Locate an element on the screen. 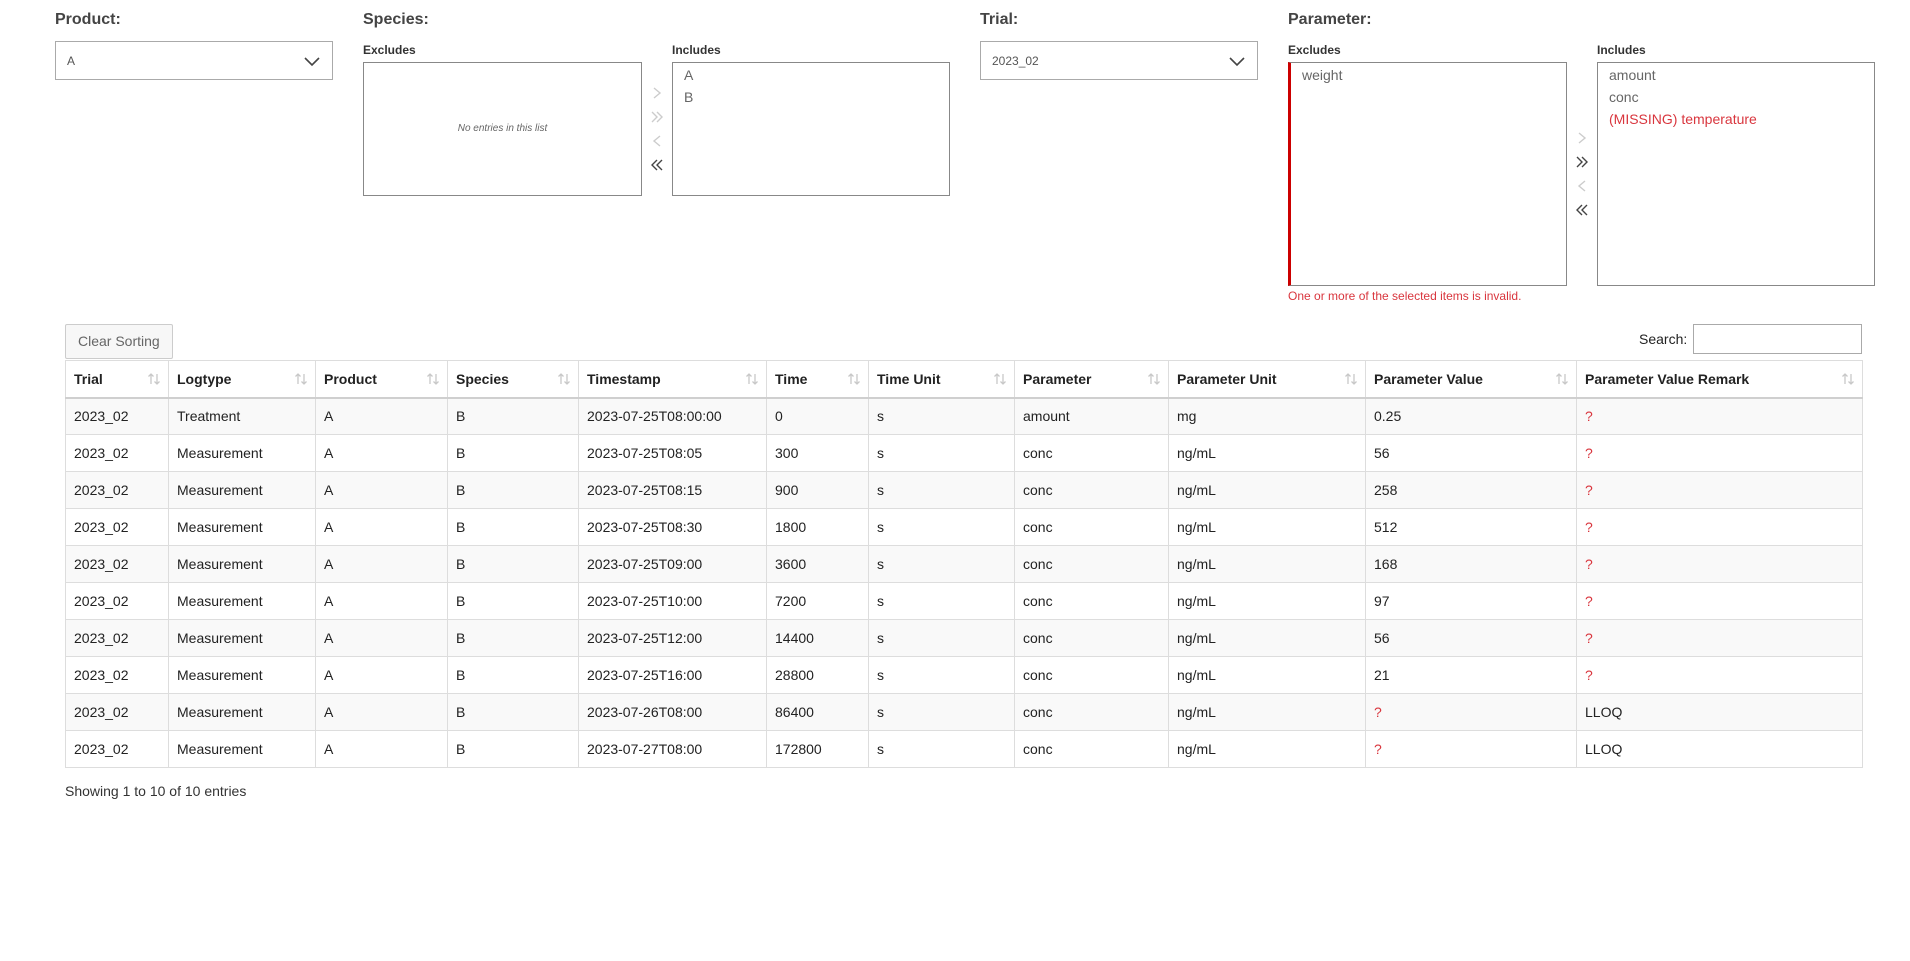  column-header-timestamp: Timestamp is located at coordinates (672, 379).